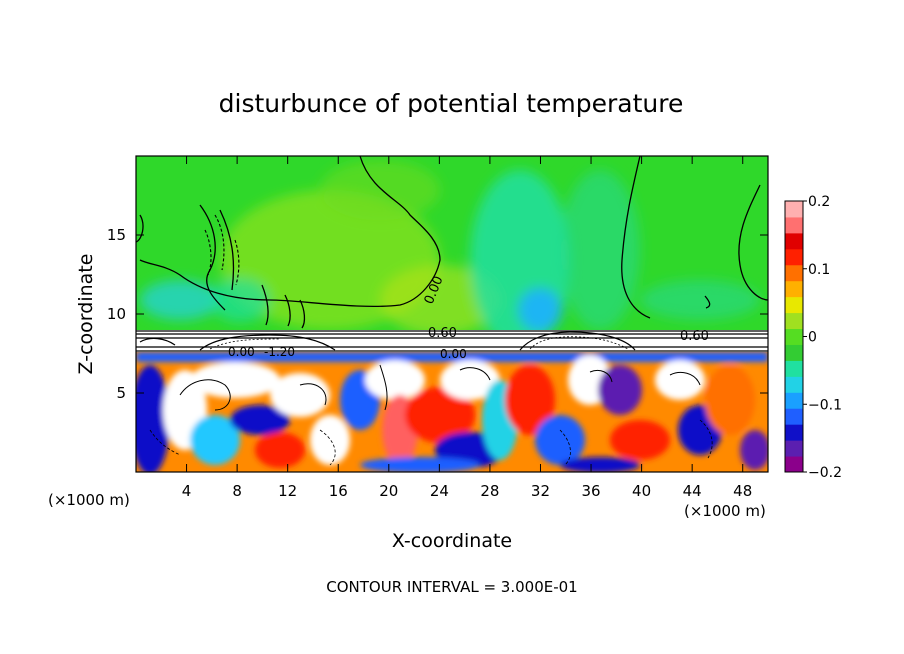  Describe the element at coordinates (590, 491) in the screenshot. I see `x-tick-label: 36` at that location.